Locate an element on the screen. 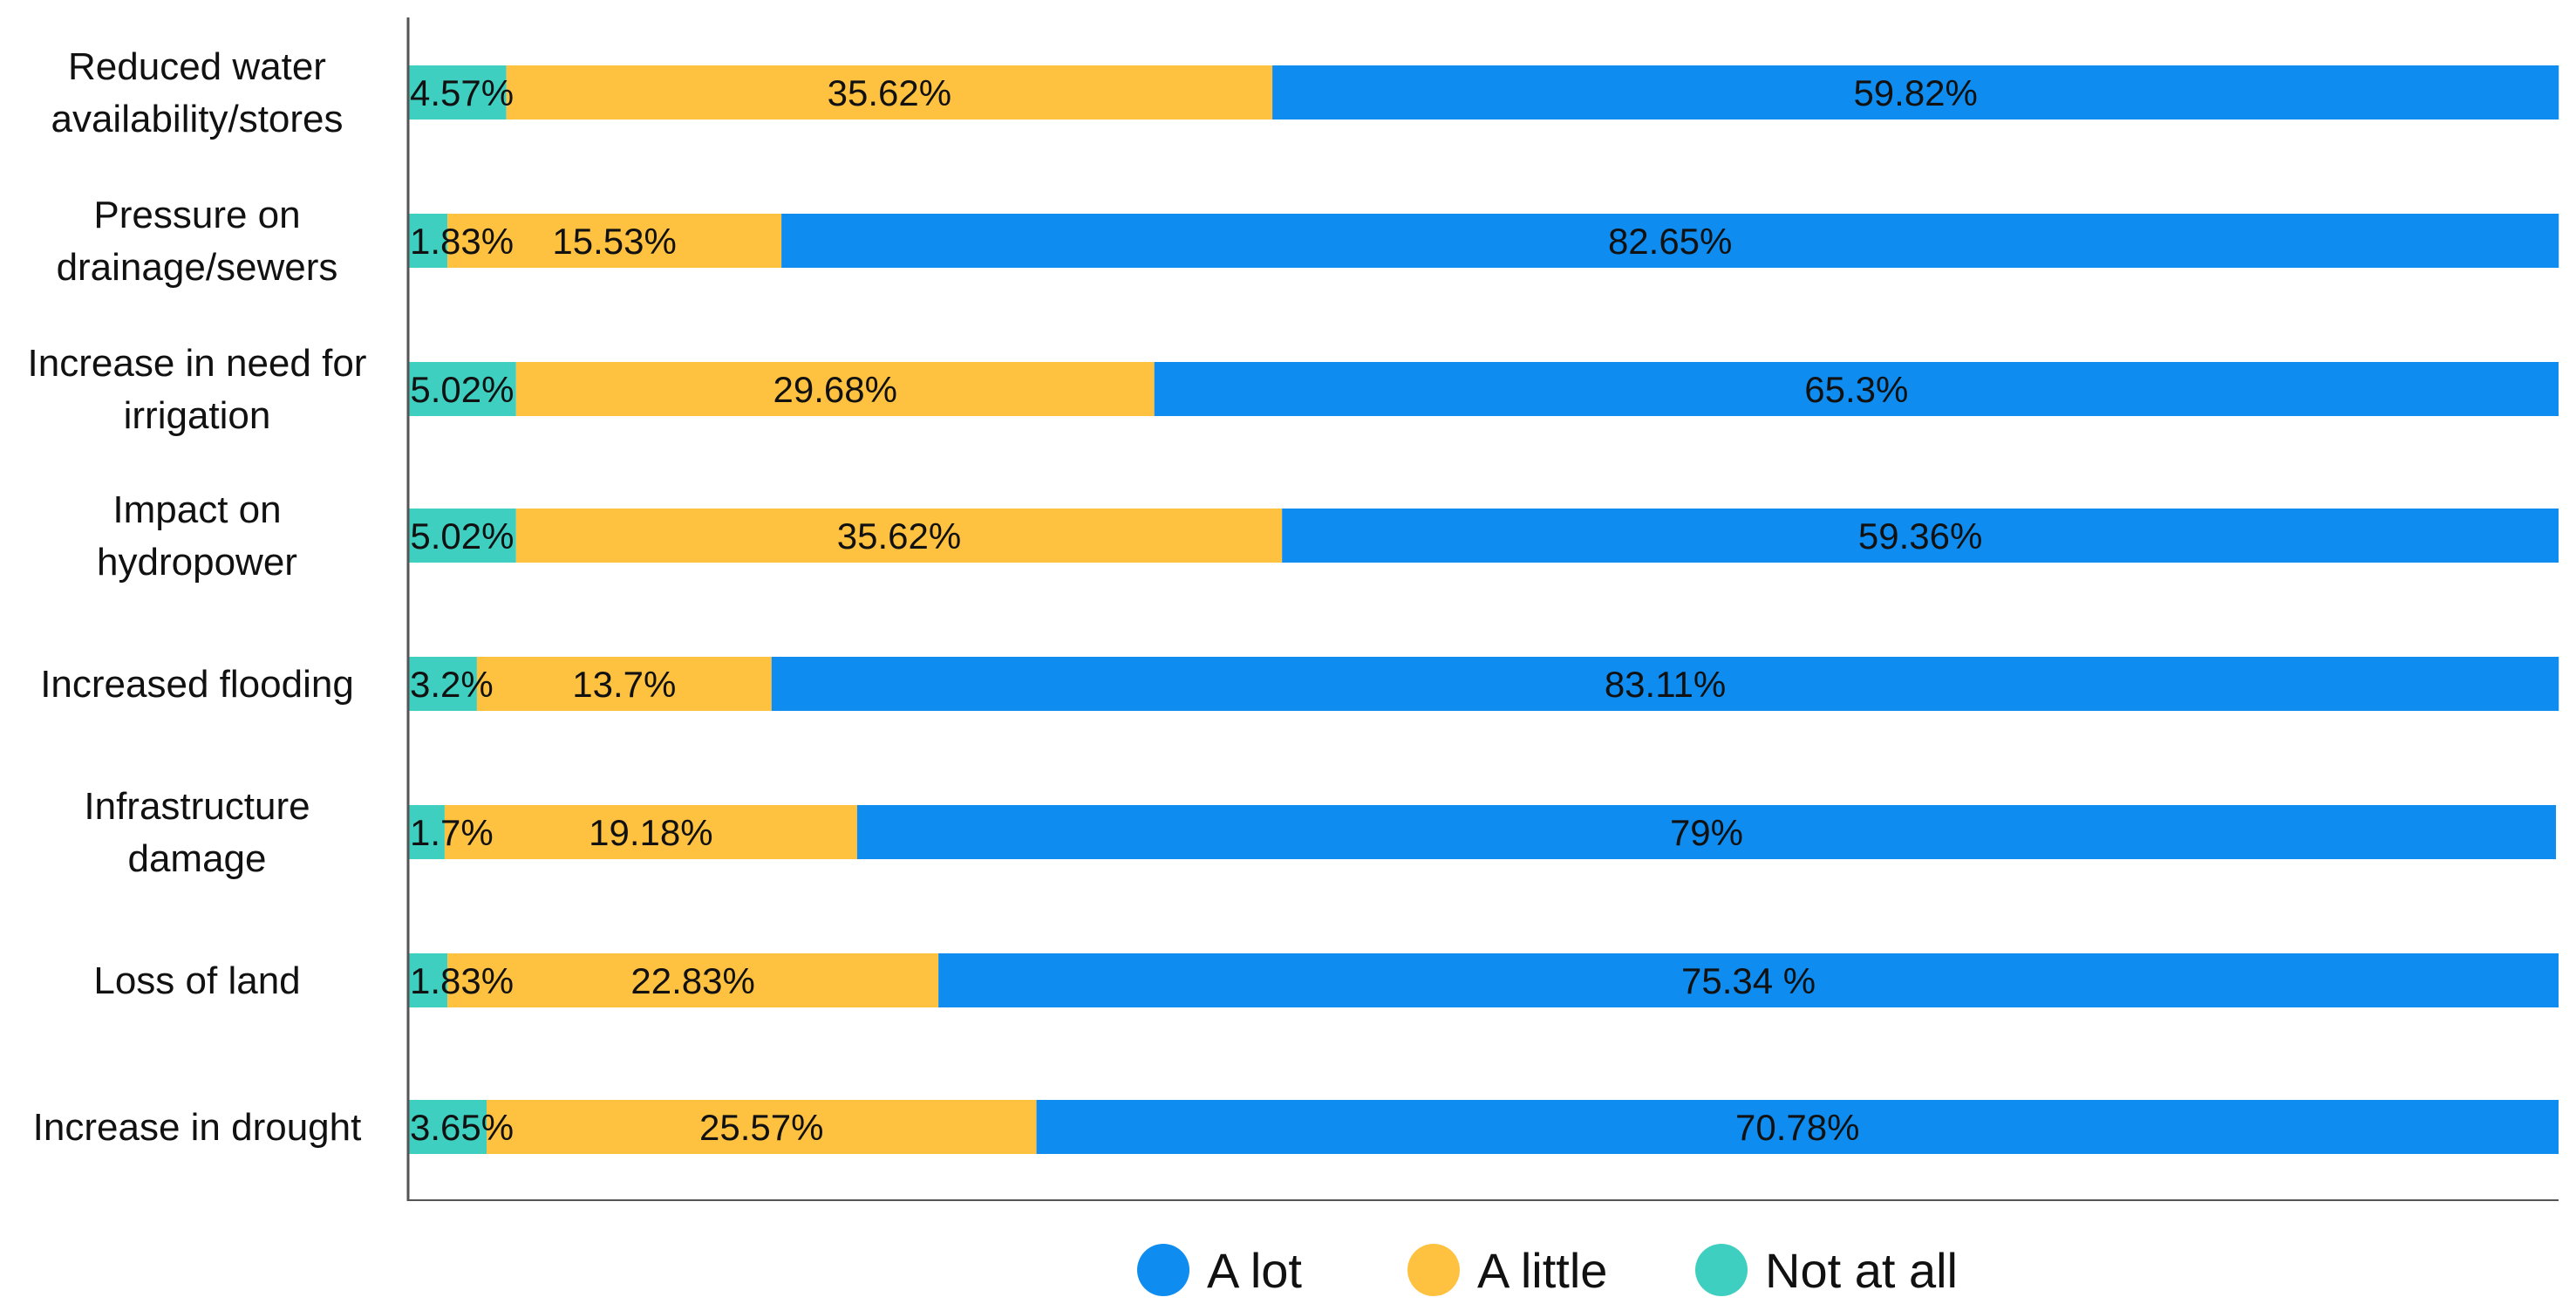 This screenshot has height=1304, width=2576. bar-not-at-all-increase-in-need-for-irrigation is located at coordinates (462, 389).